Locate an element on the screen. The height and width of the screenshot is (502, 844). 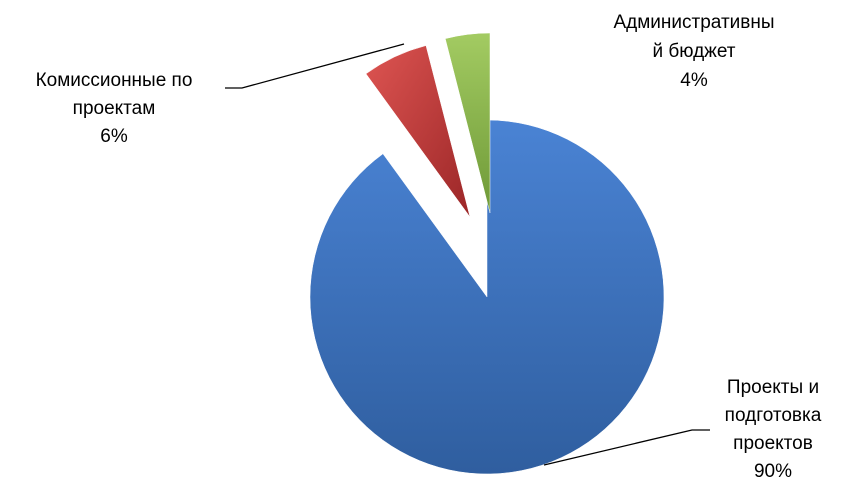
data-label-line: Административны is located at coordinates (693, 22).